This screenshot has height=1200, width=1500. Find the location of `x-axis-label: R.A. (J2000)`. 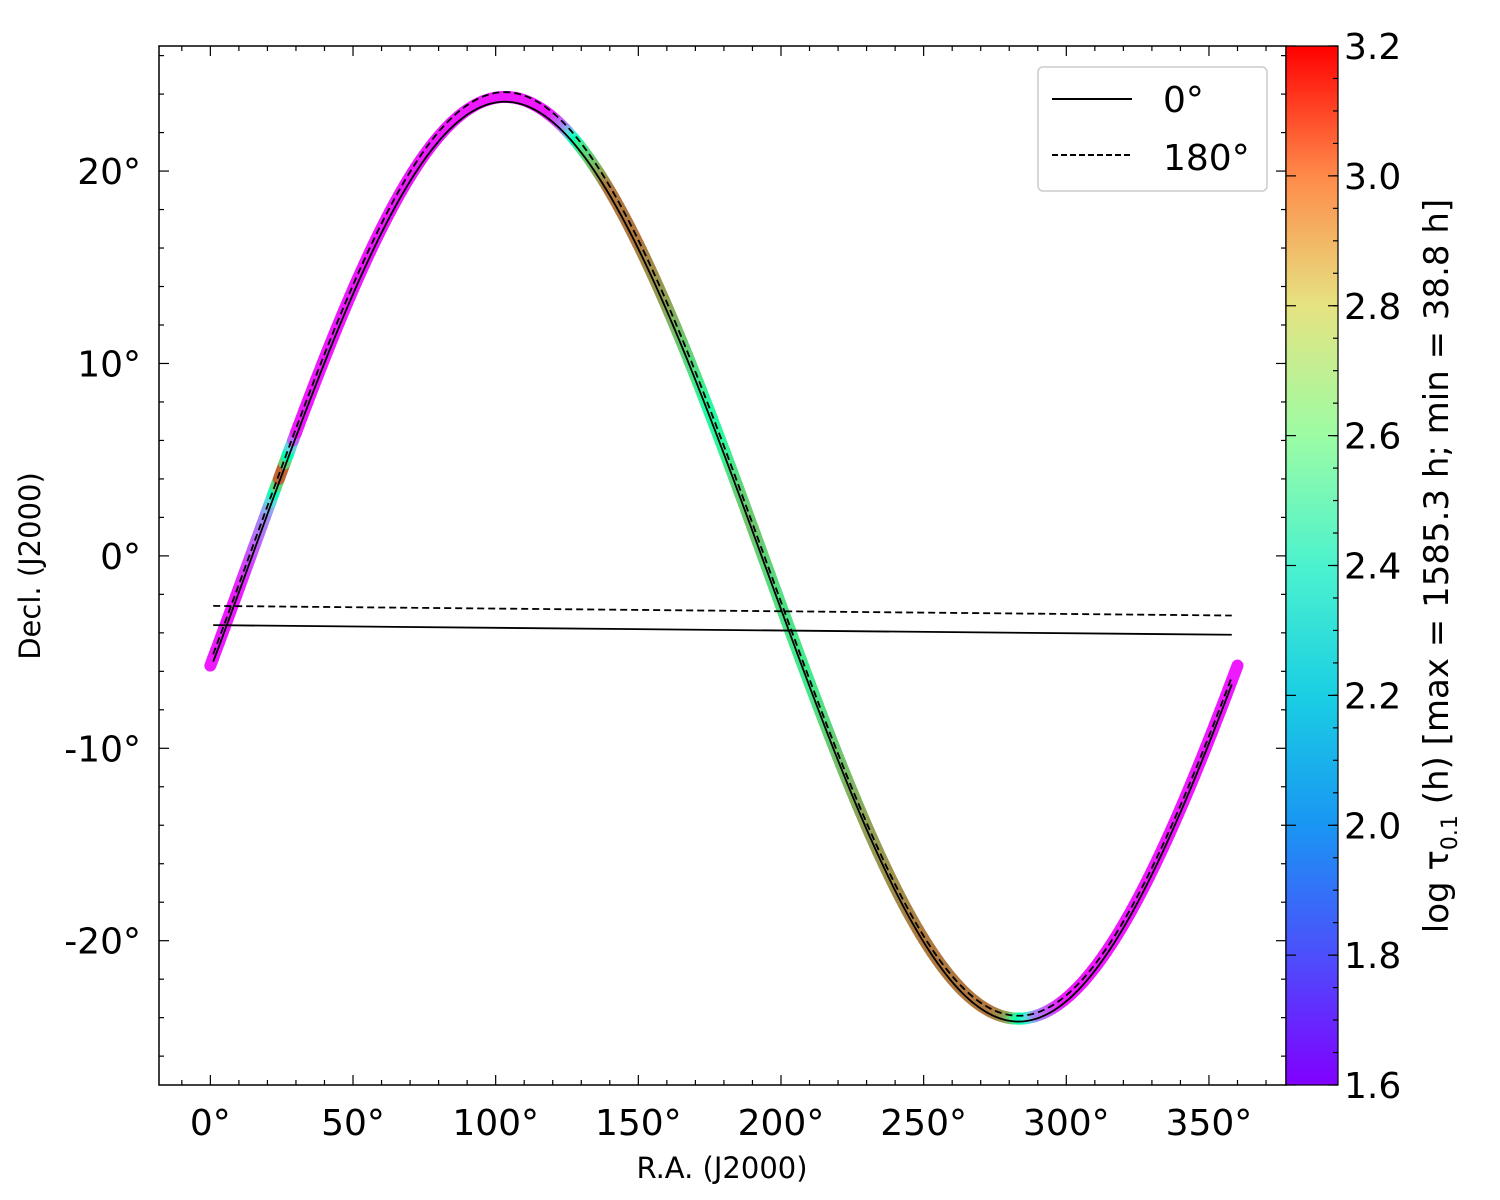

x-axis-label: R.A. (J2000) is located at coordinates (721, 1168).